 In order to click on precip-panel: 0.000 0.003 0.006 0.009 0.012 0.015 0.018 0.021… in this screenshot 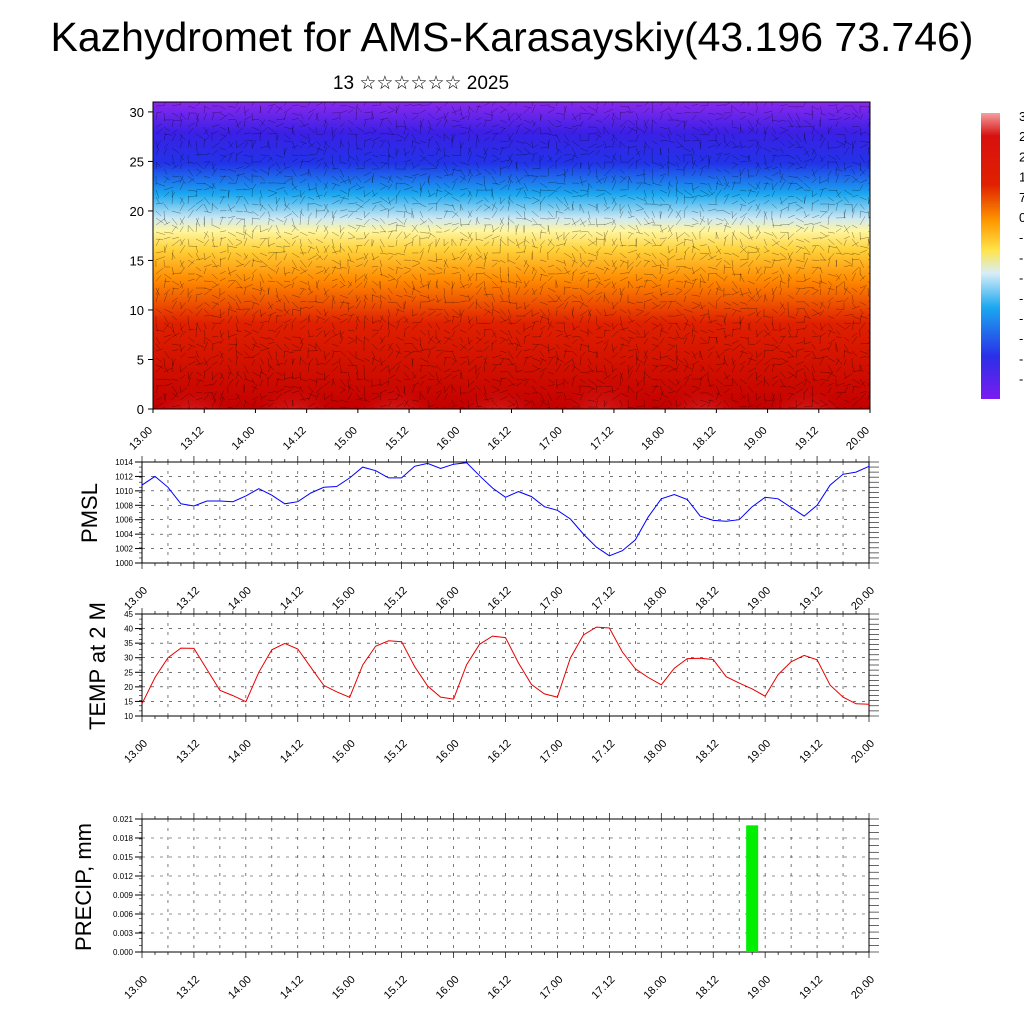, I will do `click(496, 907)`.